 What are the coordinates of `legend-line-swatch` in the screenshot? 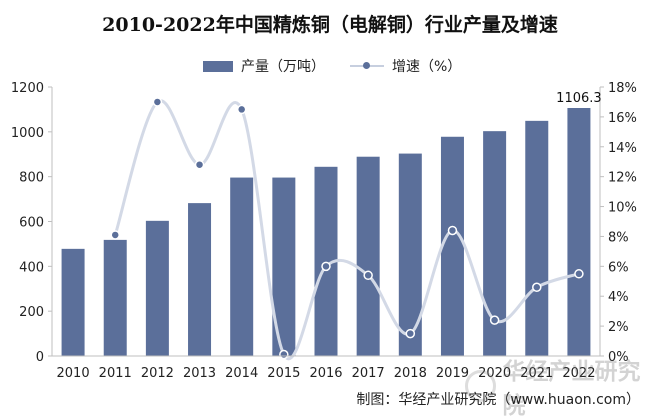 It's located at (367, 66).